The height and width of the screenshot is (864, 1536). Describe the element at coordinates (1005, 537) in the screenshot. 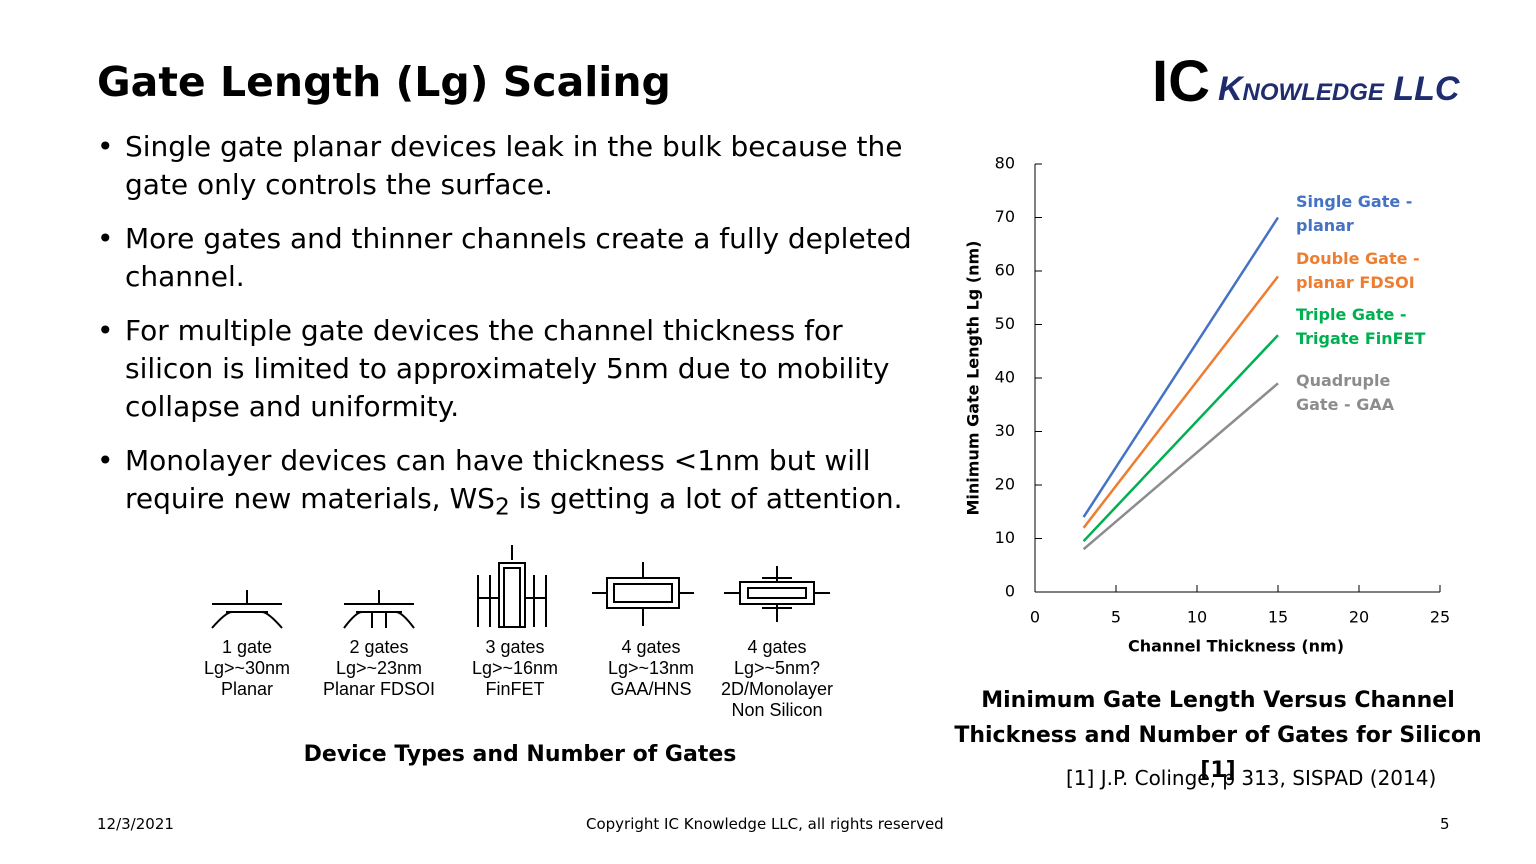

I see `y-tick-label: 10` at that location.